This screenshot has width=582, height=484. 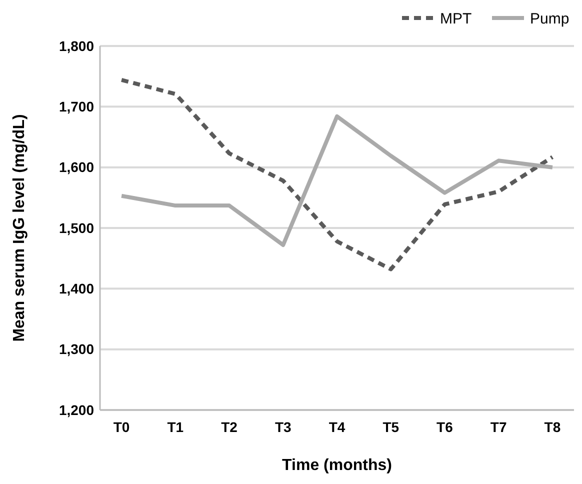 What do you see at coordinates (445, 427) in the screenshot?
I see `x-tick-label: T6` at bounding box center [445, 427].